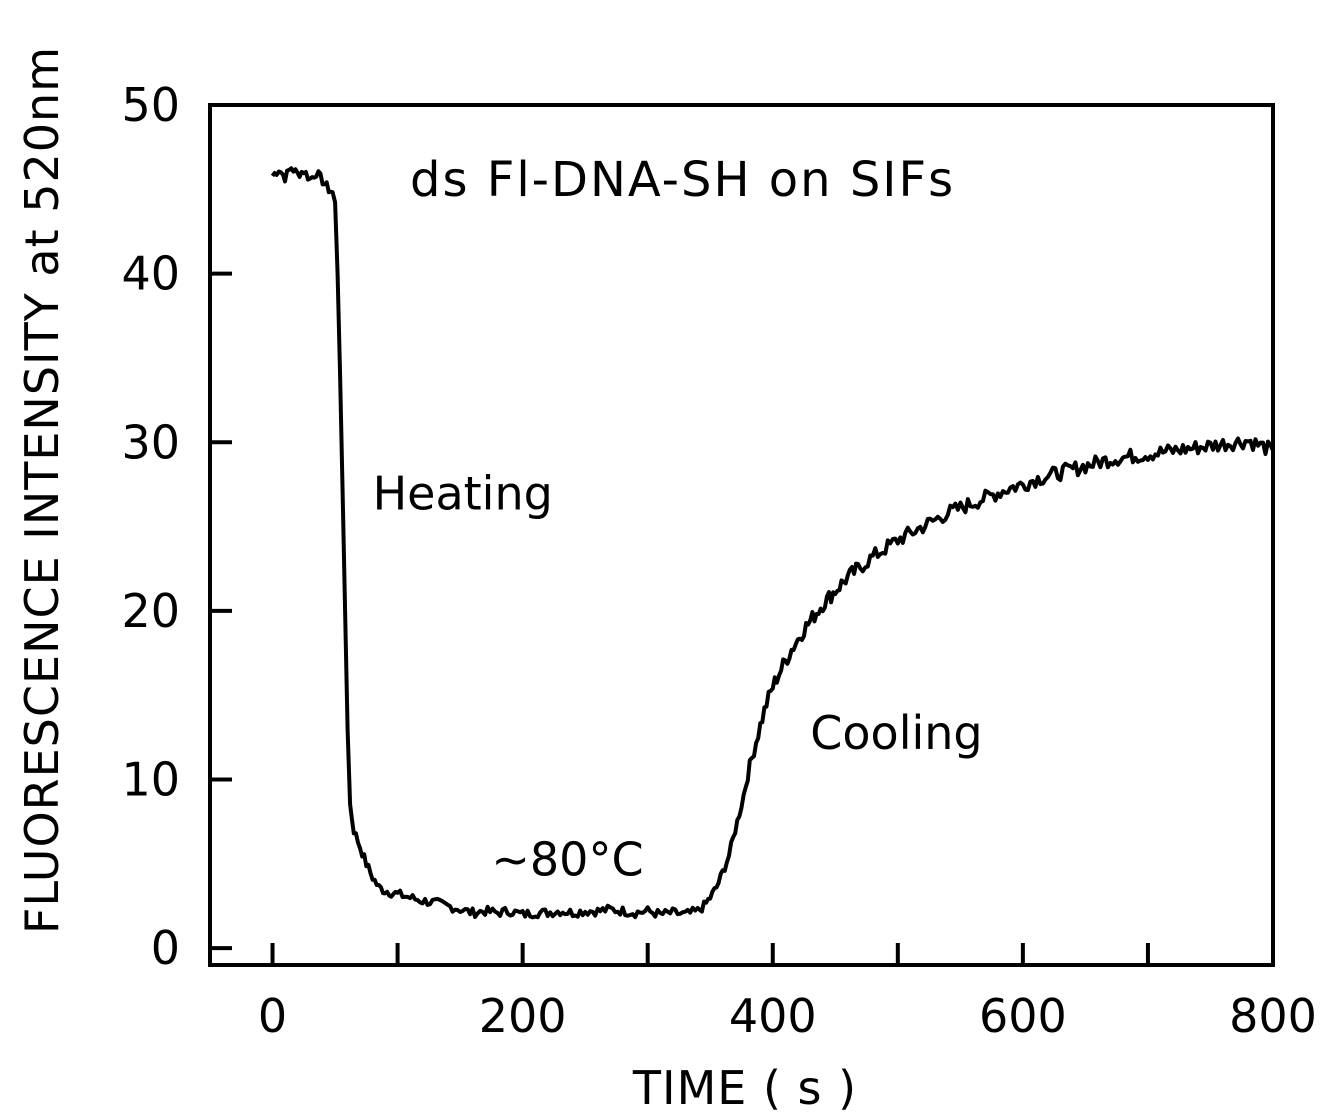 The height and width of the screenshot is (1114, 1330). What do you see at coordinates (896, 733) in the screenshot?
I see `annotation-cooling: Cooling` at bounding box center [896, 733].